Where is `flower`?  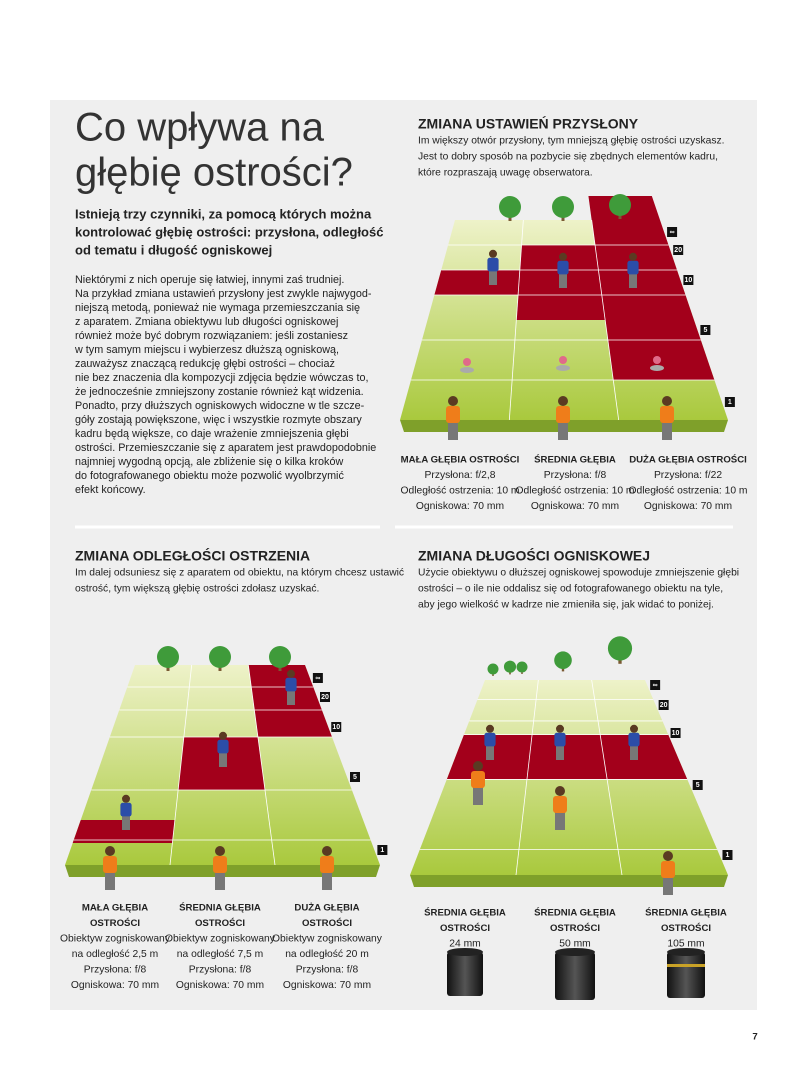
flower is located at coordinates (657, 360).